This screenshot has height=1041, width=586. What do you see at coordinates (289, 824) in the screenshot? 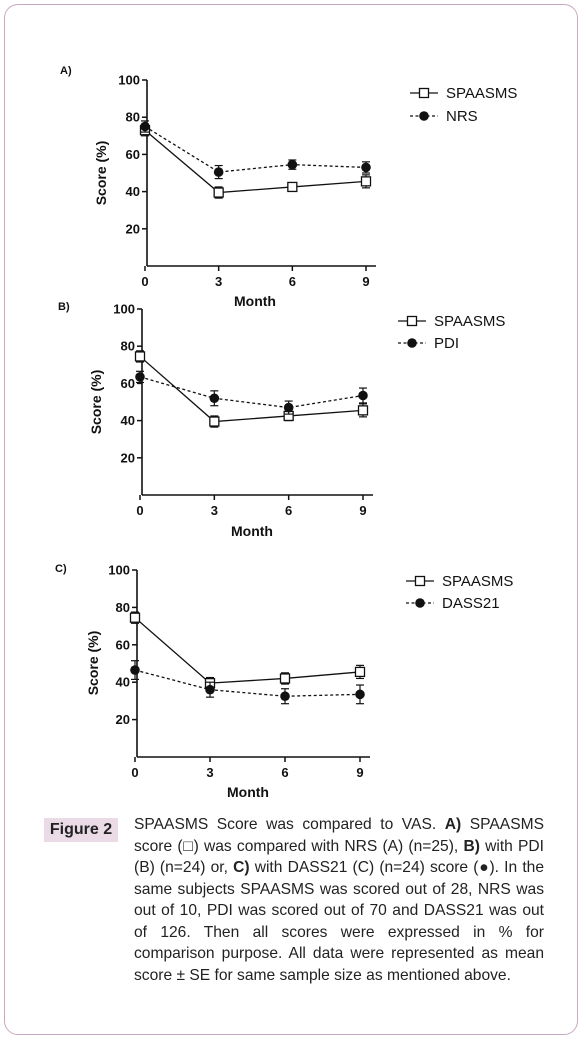
I see `caption-run: SPAASMS Score was compared to VAS.` at bounding box center [289, 824].